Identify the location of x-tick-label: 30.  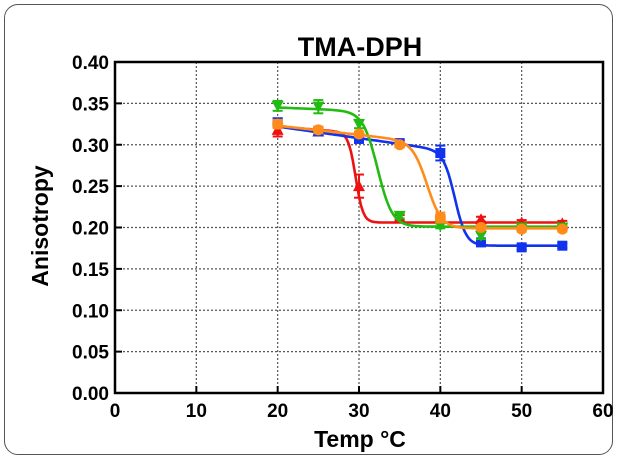
(358, 411).